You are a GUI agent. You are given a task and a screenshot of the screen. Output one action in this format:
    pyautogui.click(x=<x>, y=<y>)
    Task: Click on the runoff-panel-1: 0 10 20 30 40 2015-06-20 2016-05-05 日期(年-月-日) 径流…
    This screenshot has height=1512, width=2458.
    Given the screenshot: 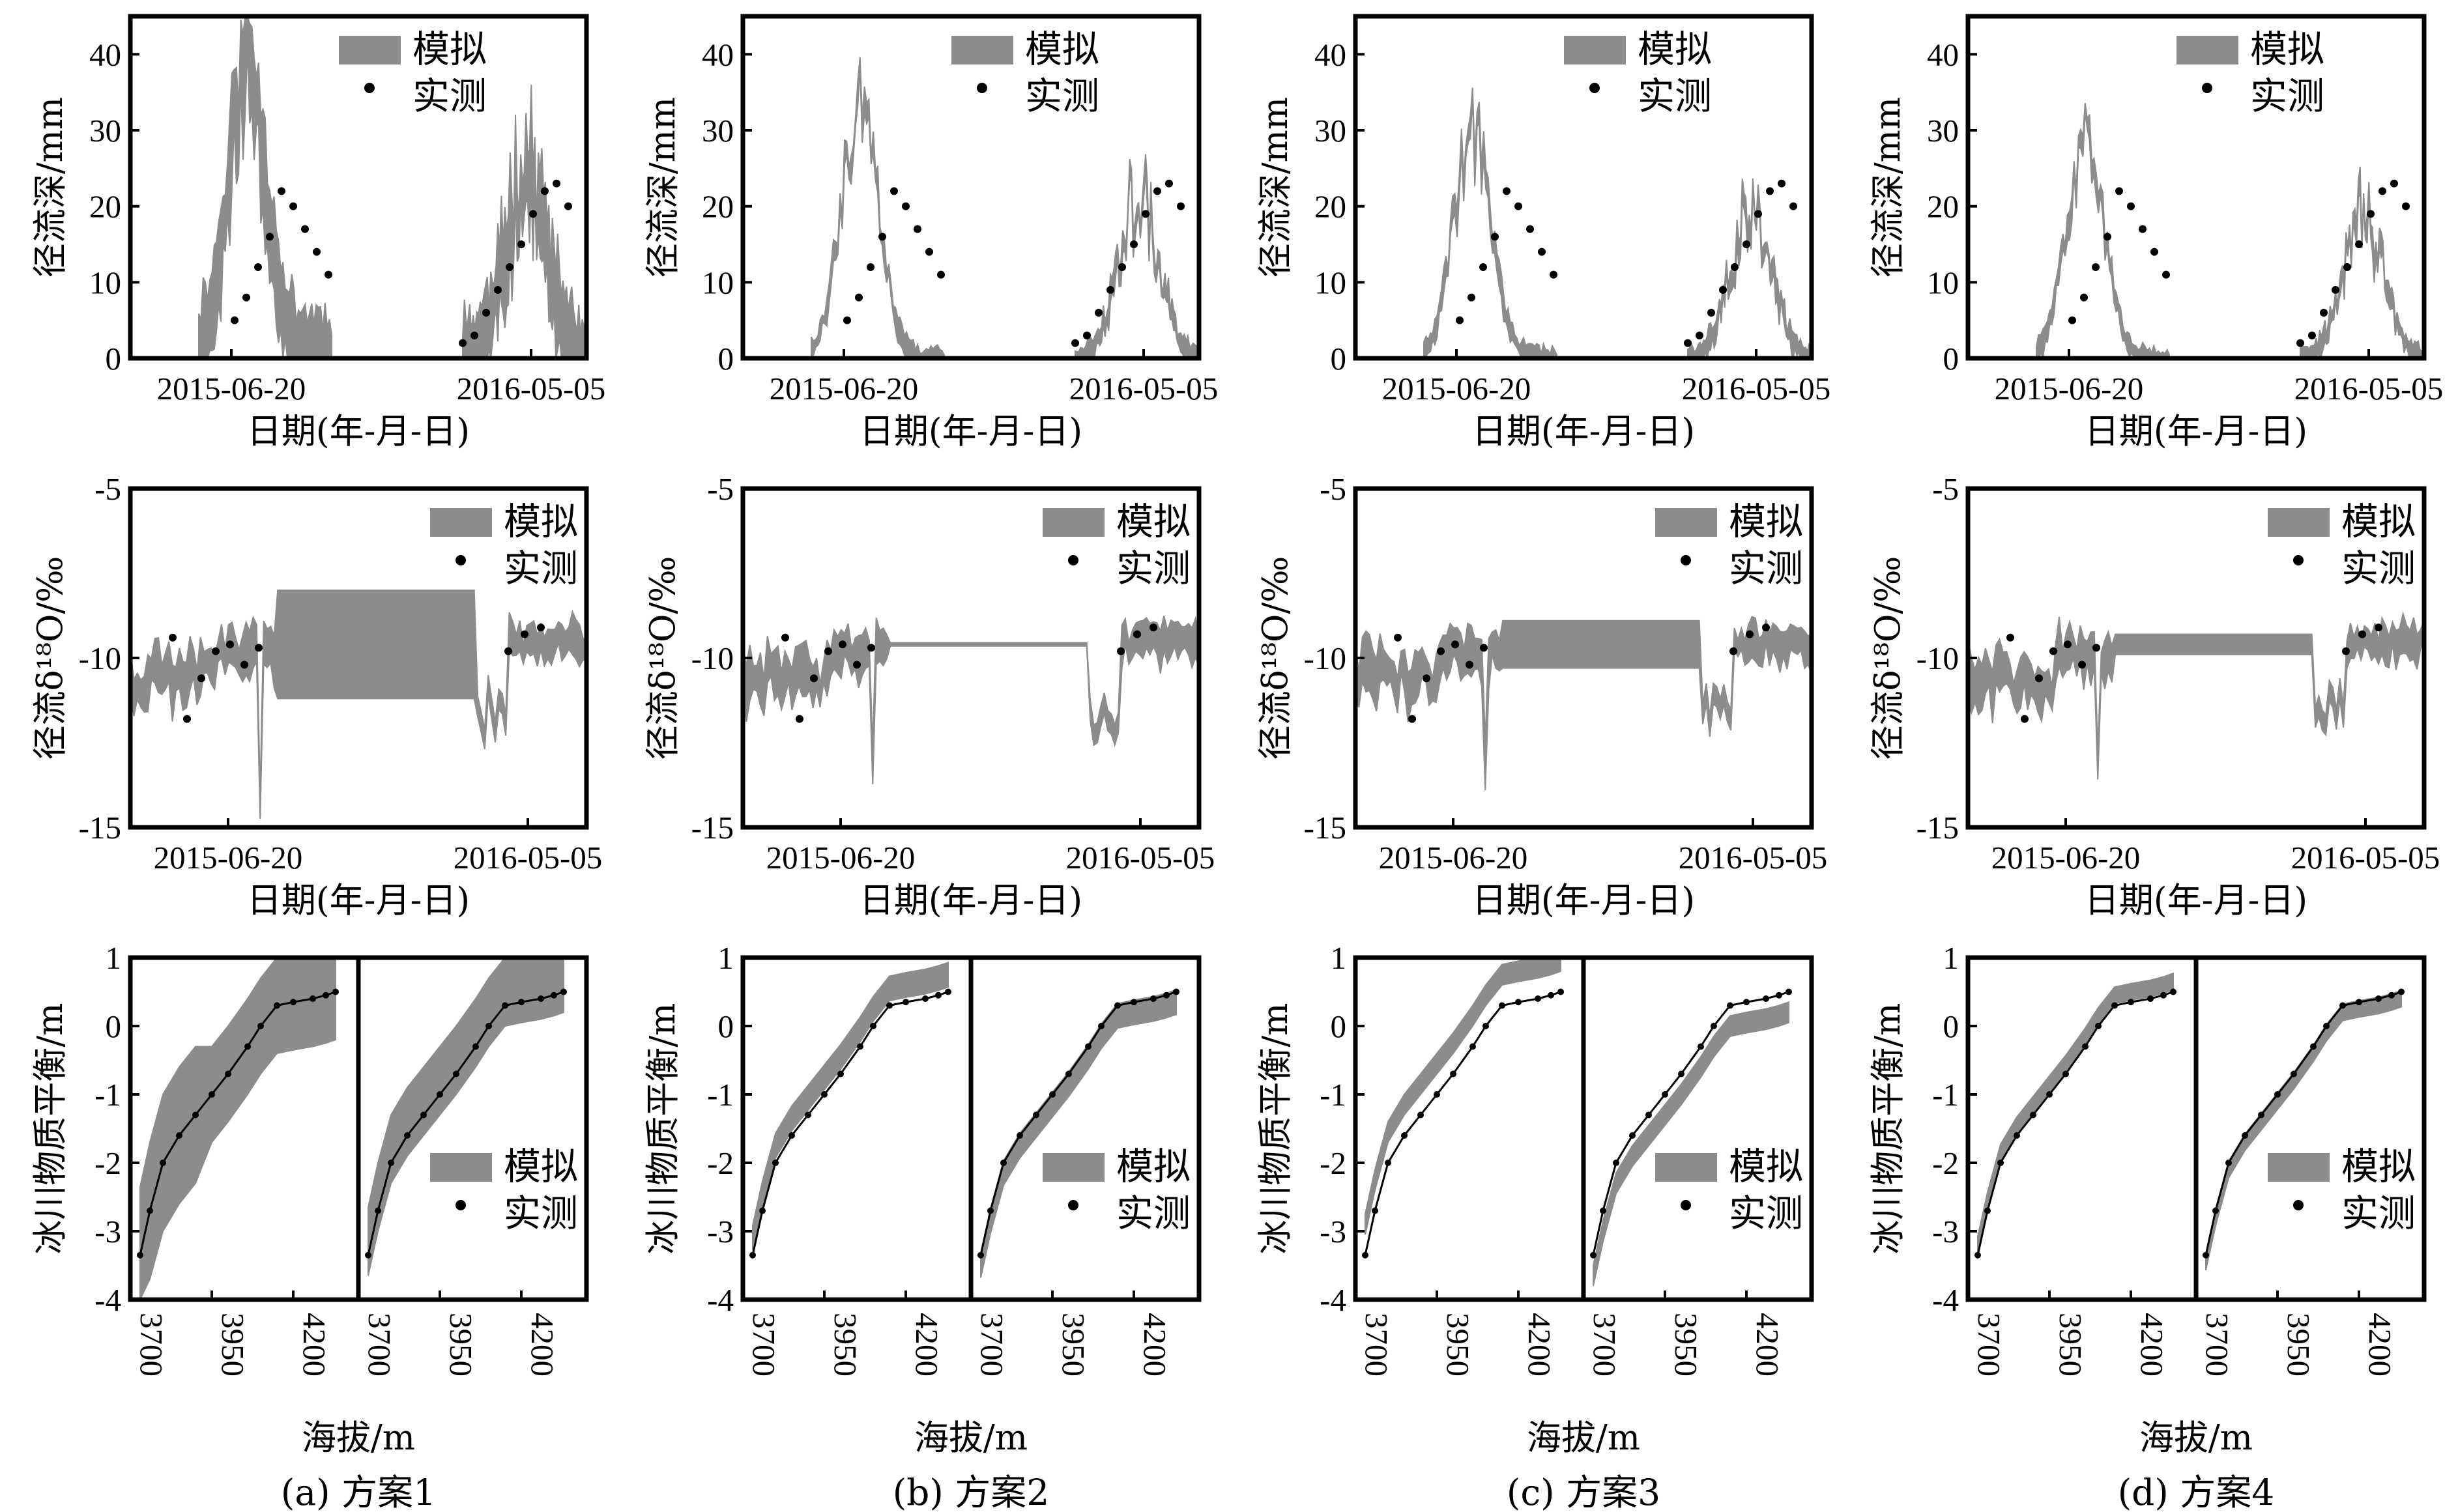 What is the action you would take?
    pyautogui.click(x=318, y=232)
    